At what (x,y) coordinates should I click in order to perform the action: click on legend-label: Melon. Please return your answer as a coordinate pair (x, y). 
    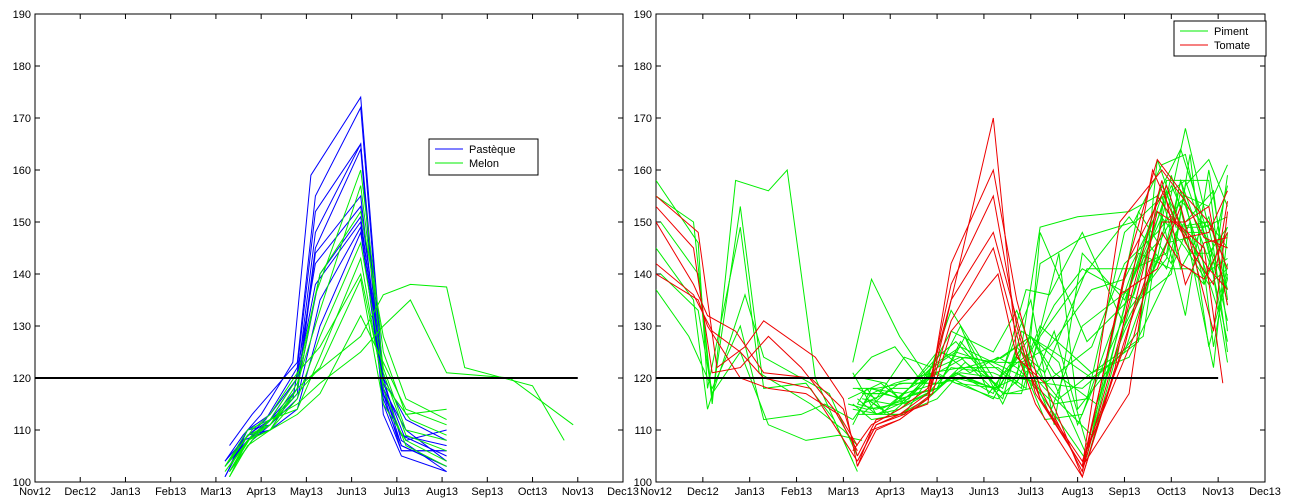
    Looking at the image, I should click on (484, 164).